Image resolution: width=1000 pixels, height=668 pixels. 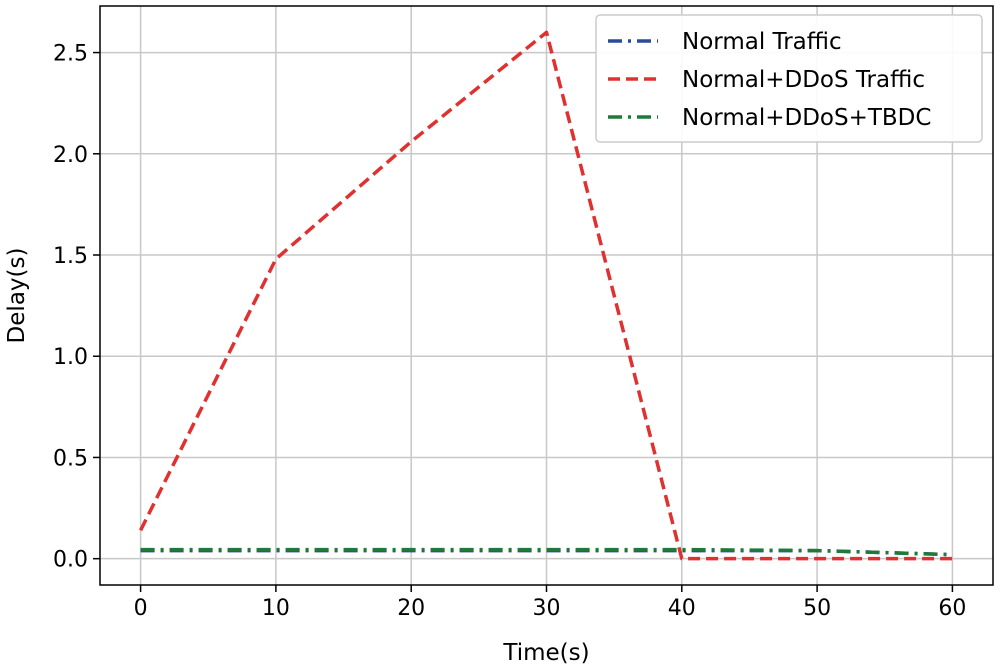 I want to click on legend-label: Normal+DDoS+TBDC, so click(x=806, y=118).